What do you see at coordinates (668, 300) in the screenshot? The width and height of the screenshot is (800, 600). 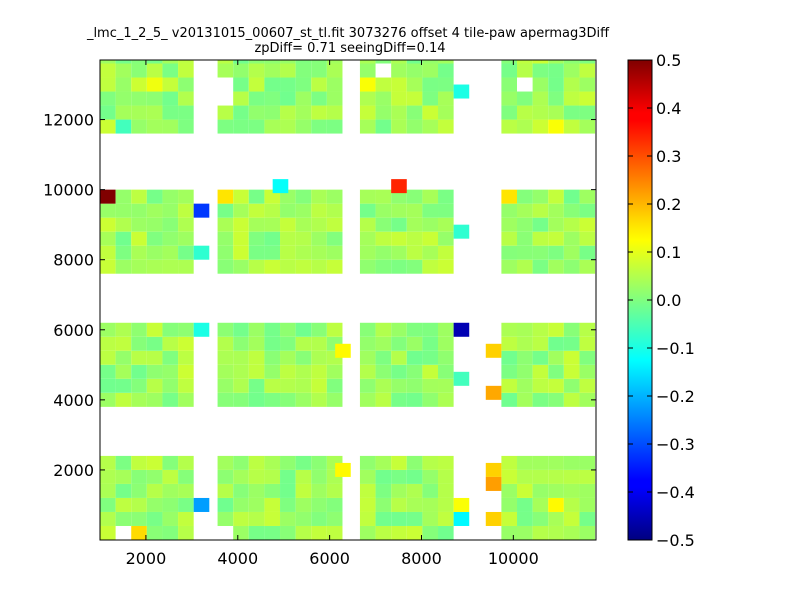 I see `colorbar-tick-label: 0.0` at bounding box center [668, 300].